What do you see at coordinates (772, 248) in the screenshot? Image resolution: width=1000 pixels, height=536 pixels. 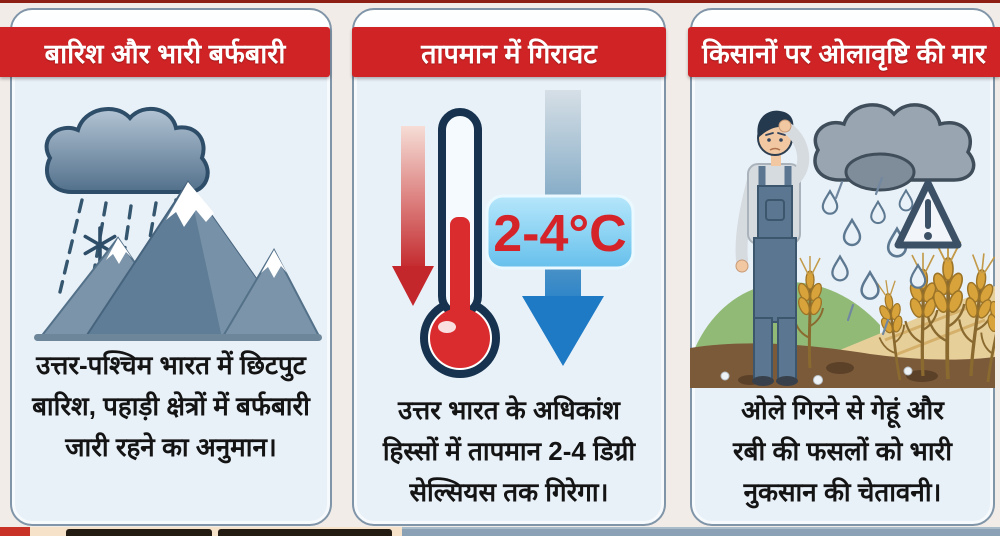 I see `farmer-figure` at bounding box center [772, 248].